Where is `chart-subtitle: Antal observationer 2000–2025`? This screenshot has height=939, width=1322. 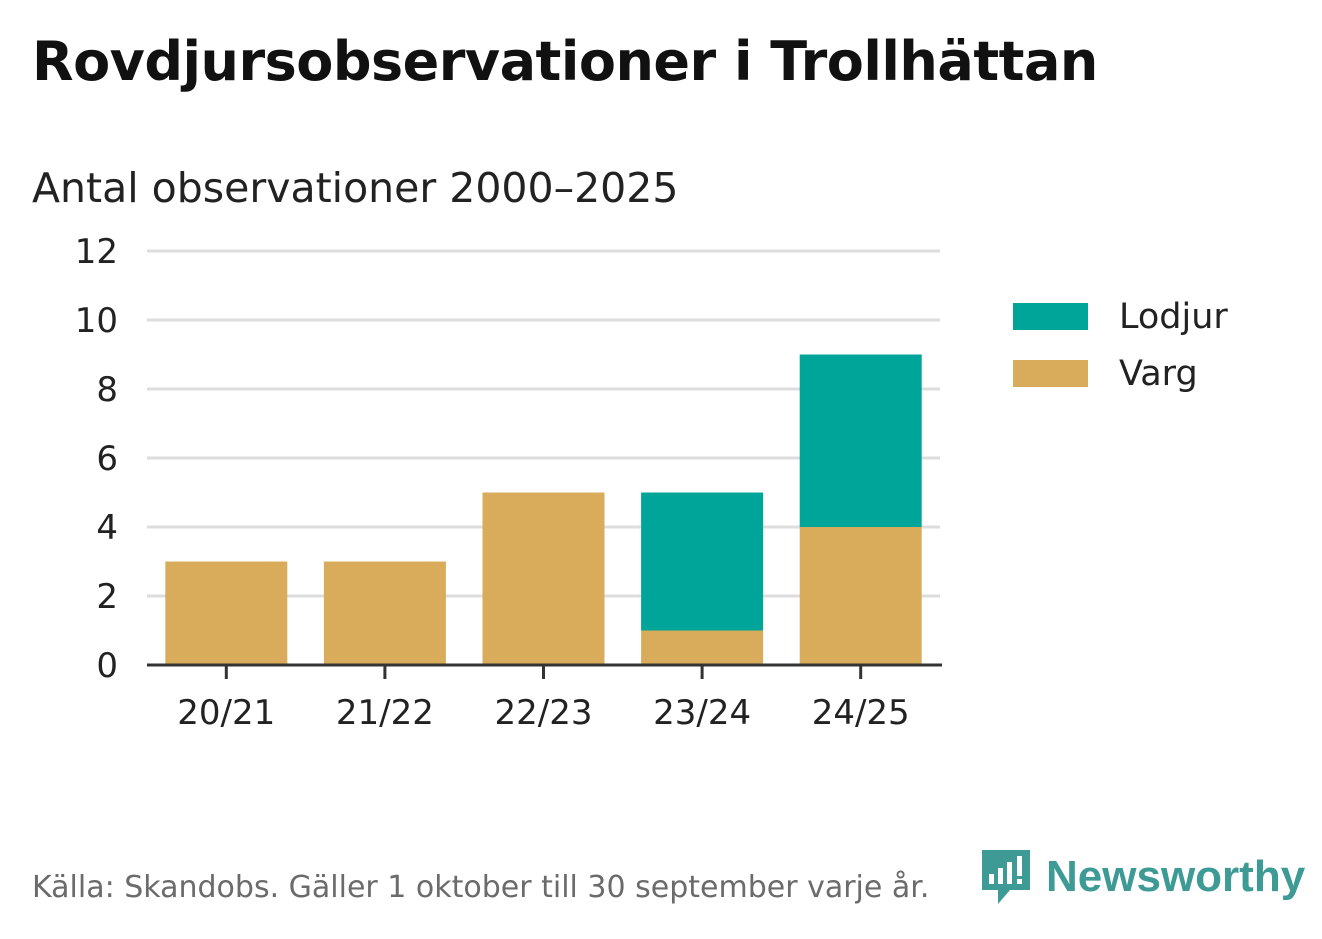 chart-subtitle: Antal observationer 2000–2025 is located at coordinates (355, 188).